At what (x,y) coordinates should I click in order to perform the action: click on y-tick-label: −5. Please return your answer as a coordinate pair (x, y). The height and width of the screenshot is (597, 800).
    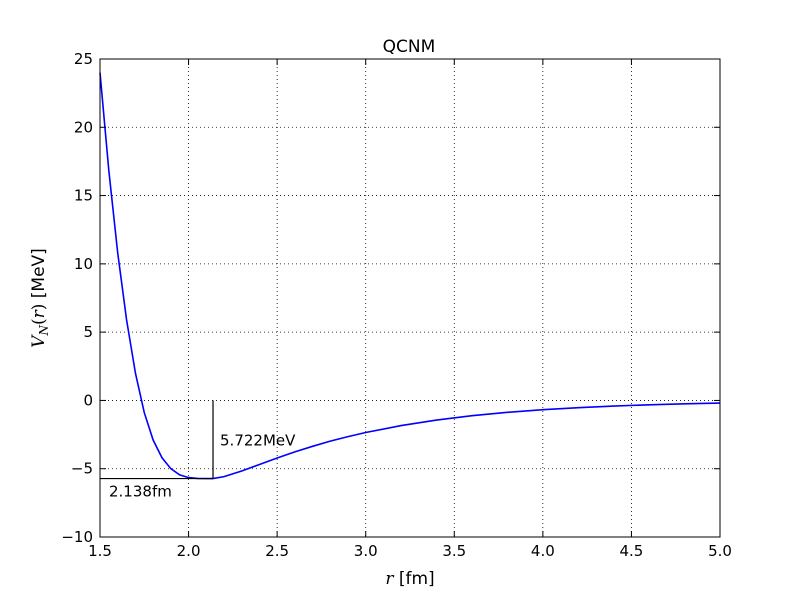
    Looking at the image, I should click on (82, 469).